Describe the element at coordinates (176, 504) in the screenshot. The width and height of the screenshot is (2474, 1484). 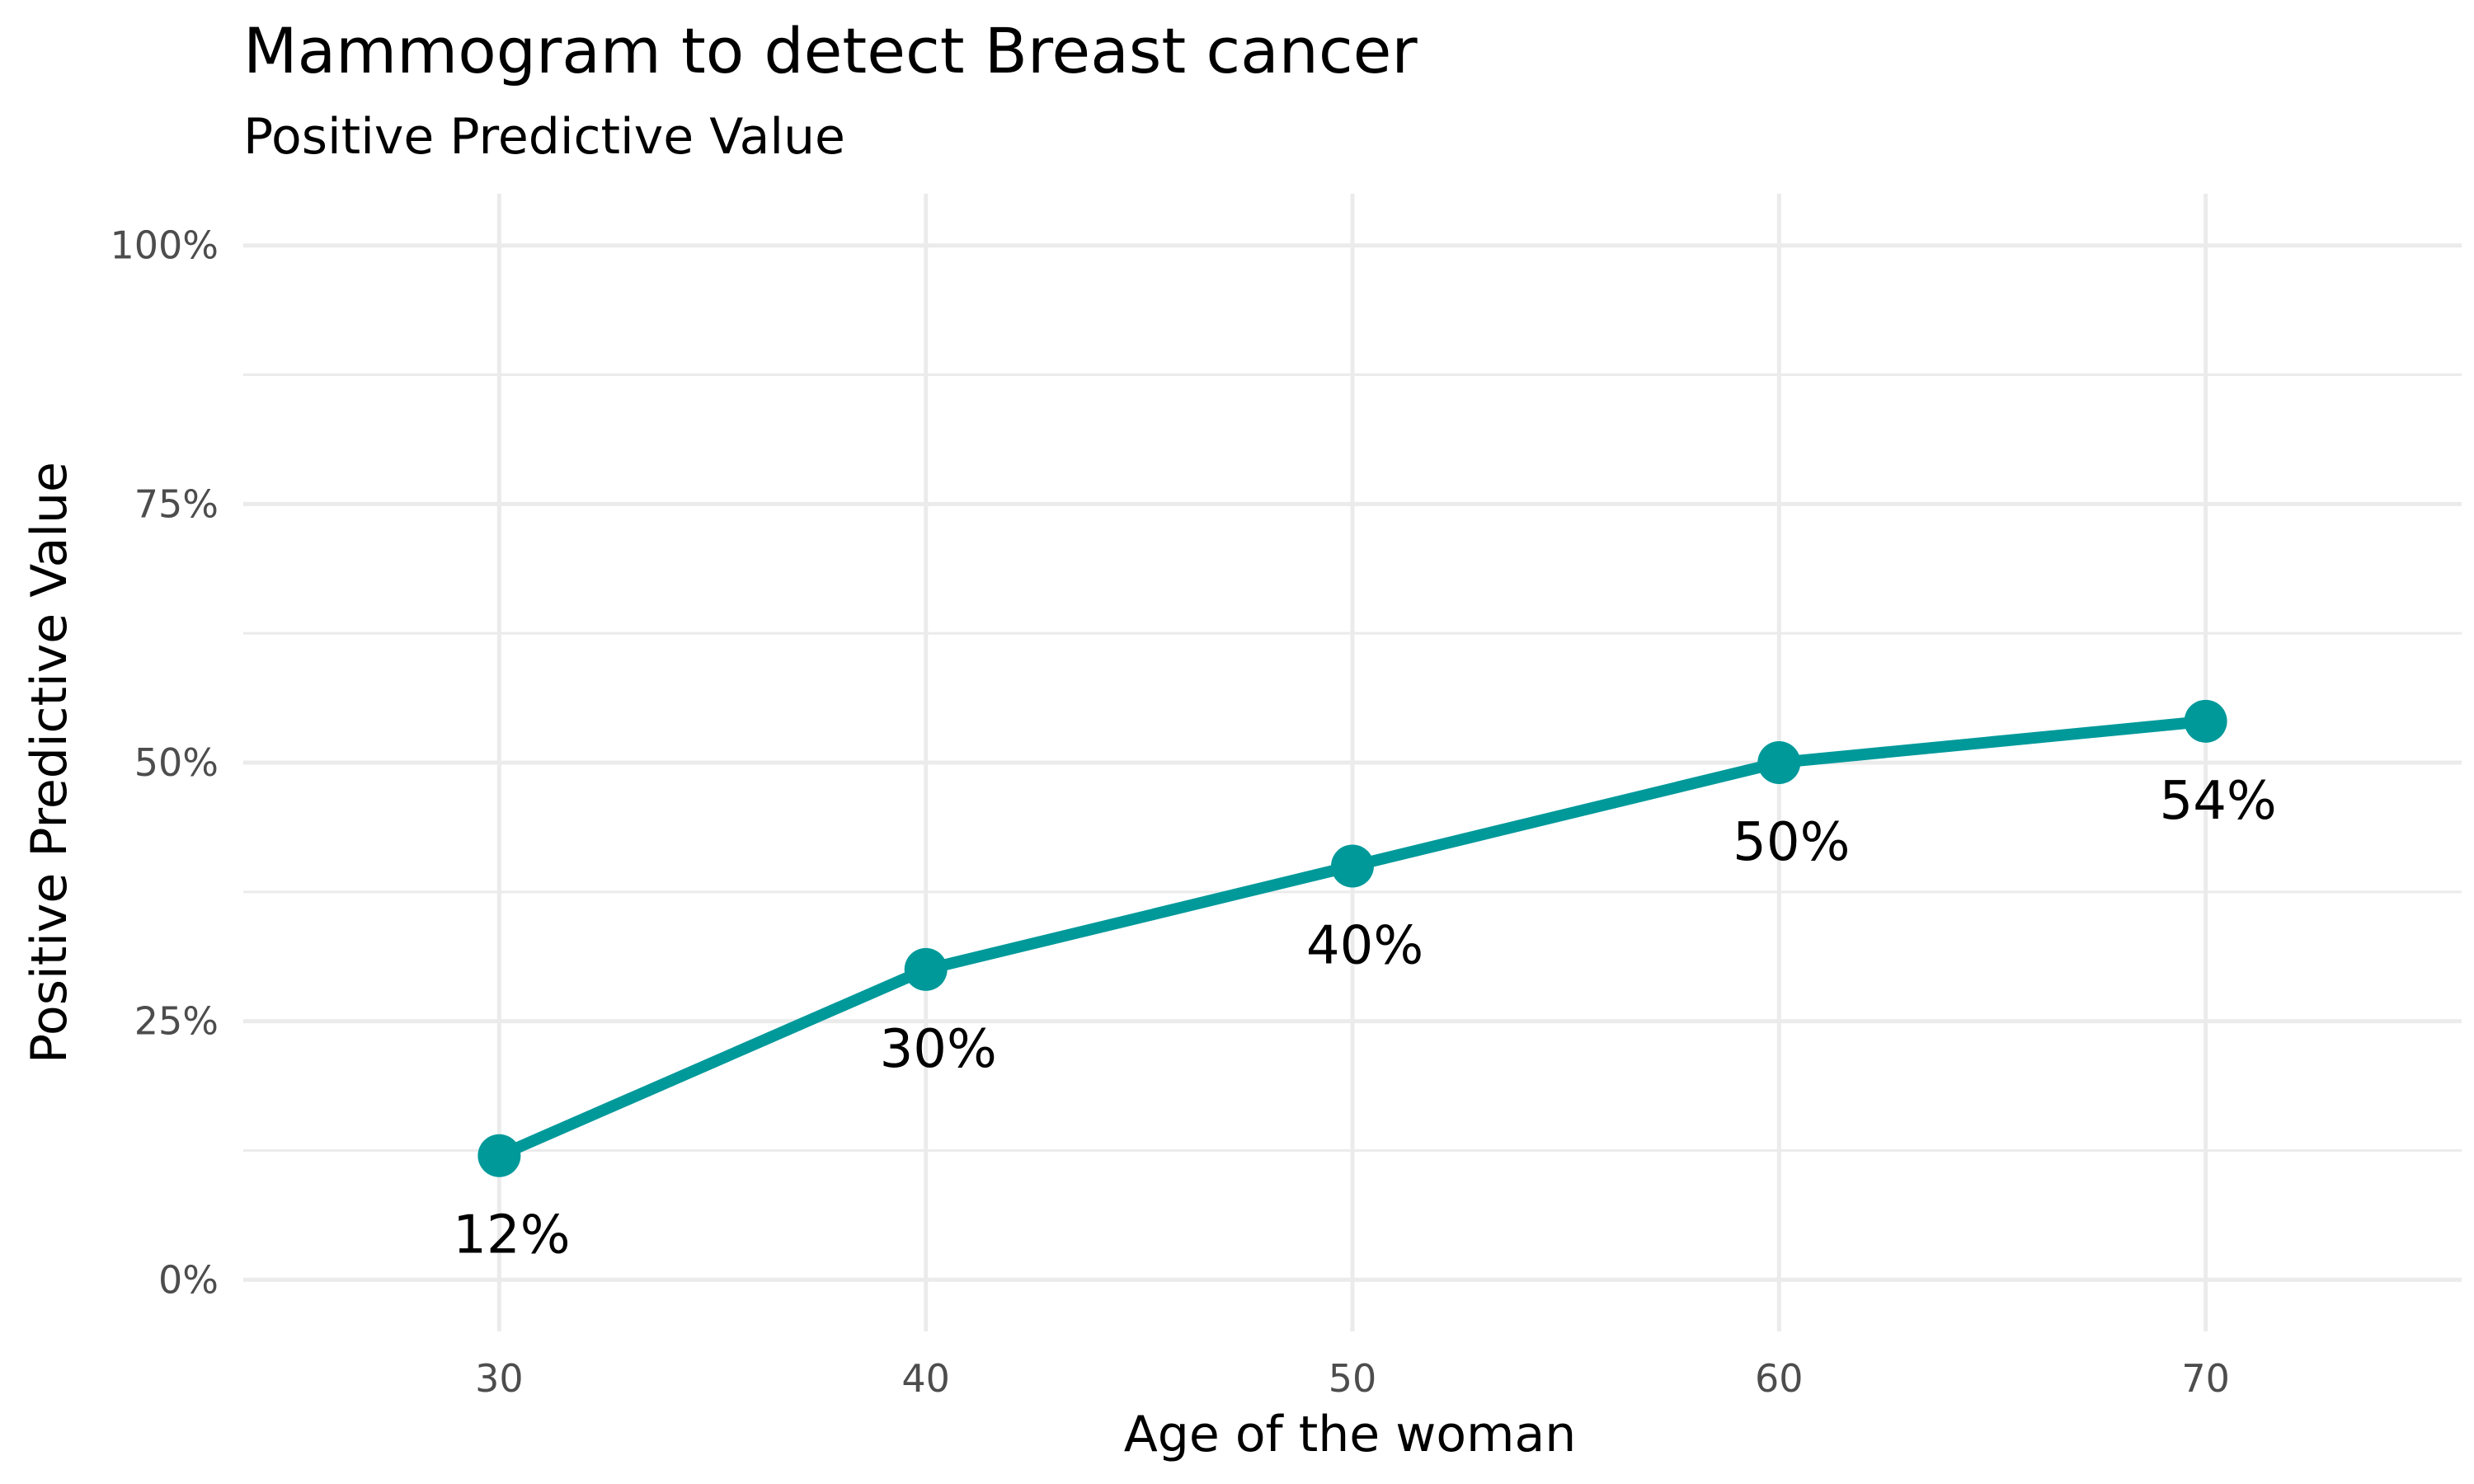
I see `y-tick-label: 75%` at that location.